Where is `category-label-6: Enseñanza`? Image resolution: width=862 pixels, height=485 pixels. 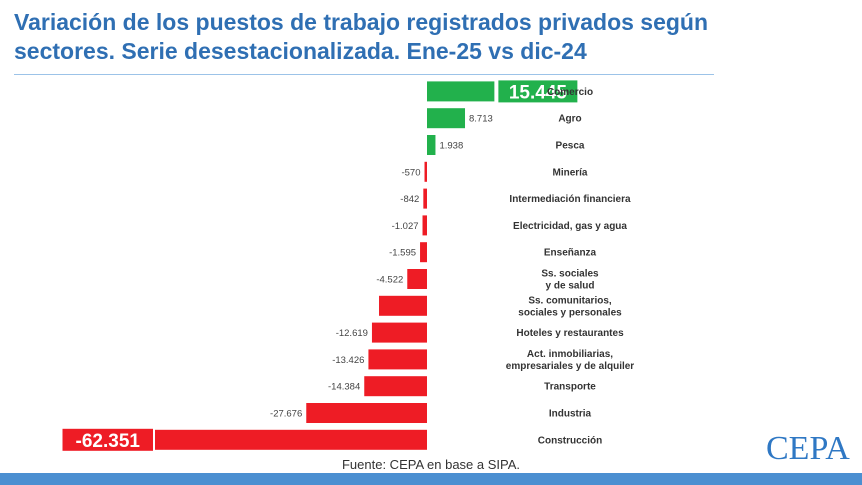
category-label-6: Enseñanza is located at coordinates (570, 253).